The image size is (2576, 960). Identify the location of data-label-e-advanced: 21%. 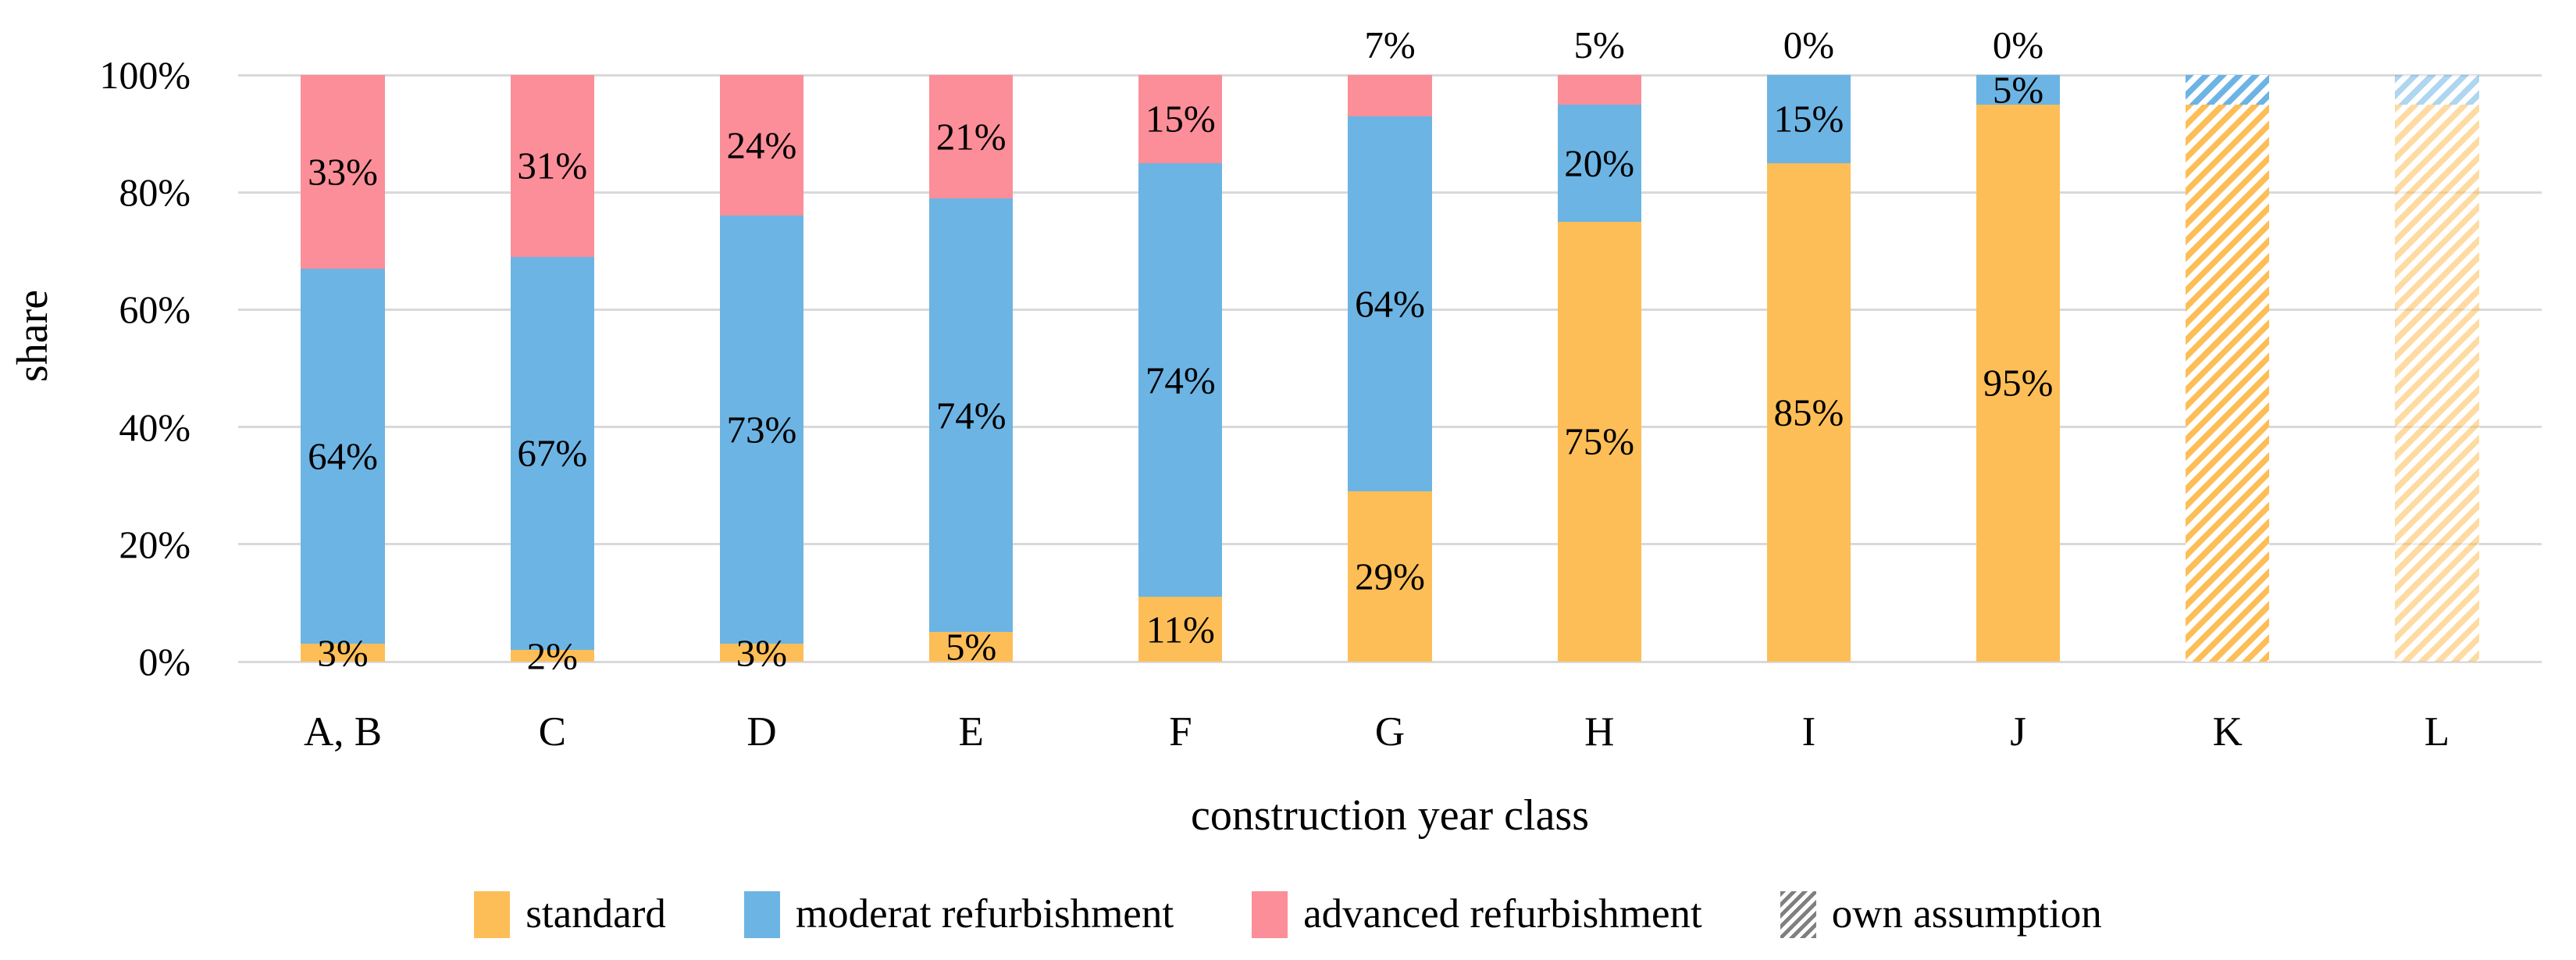
(971, 137).